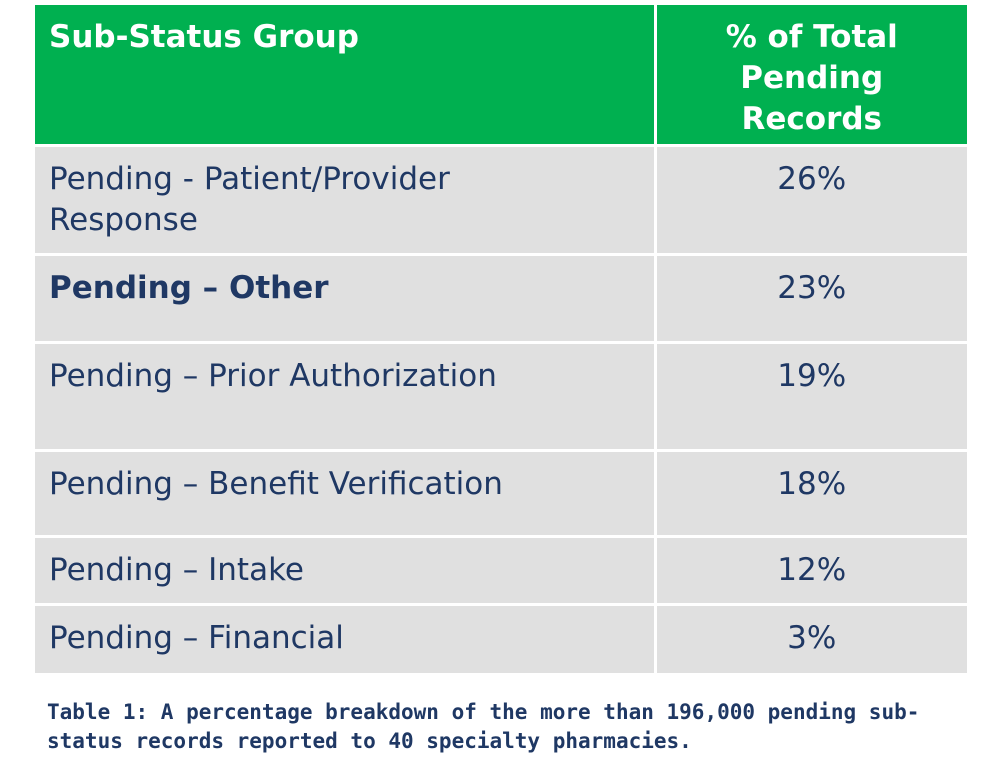  Describe the element at coordinates (346, 298) in the screenshot. I see `row-group-label: Pending – Other` at that location.